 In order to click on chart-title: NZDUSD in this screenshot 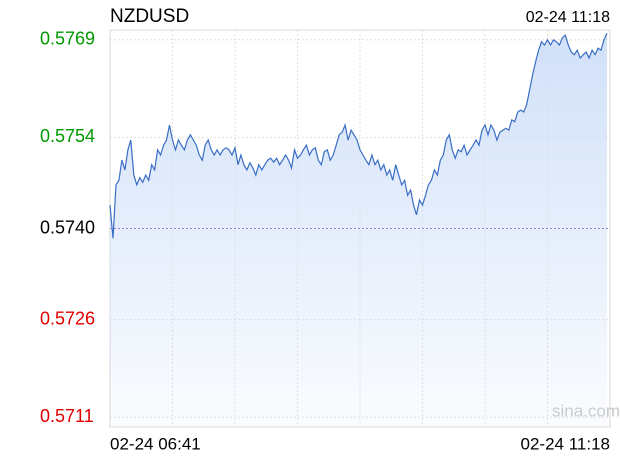, I will do `click(149, 16)`.